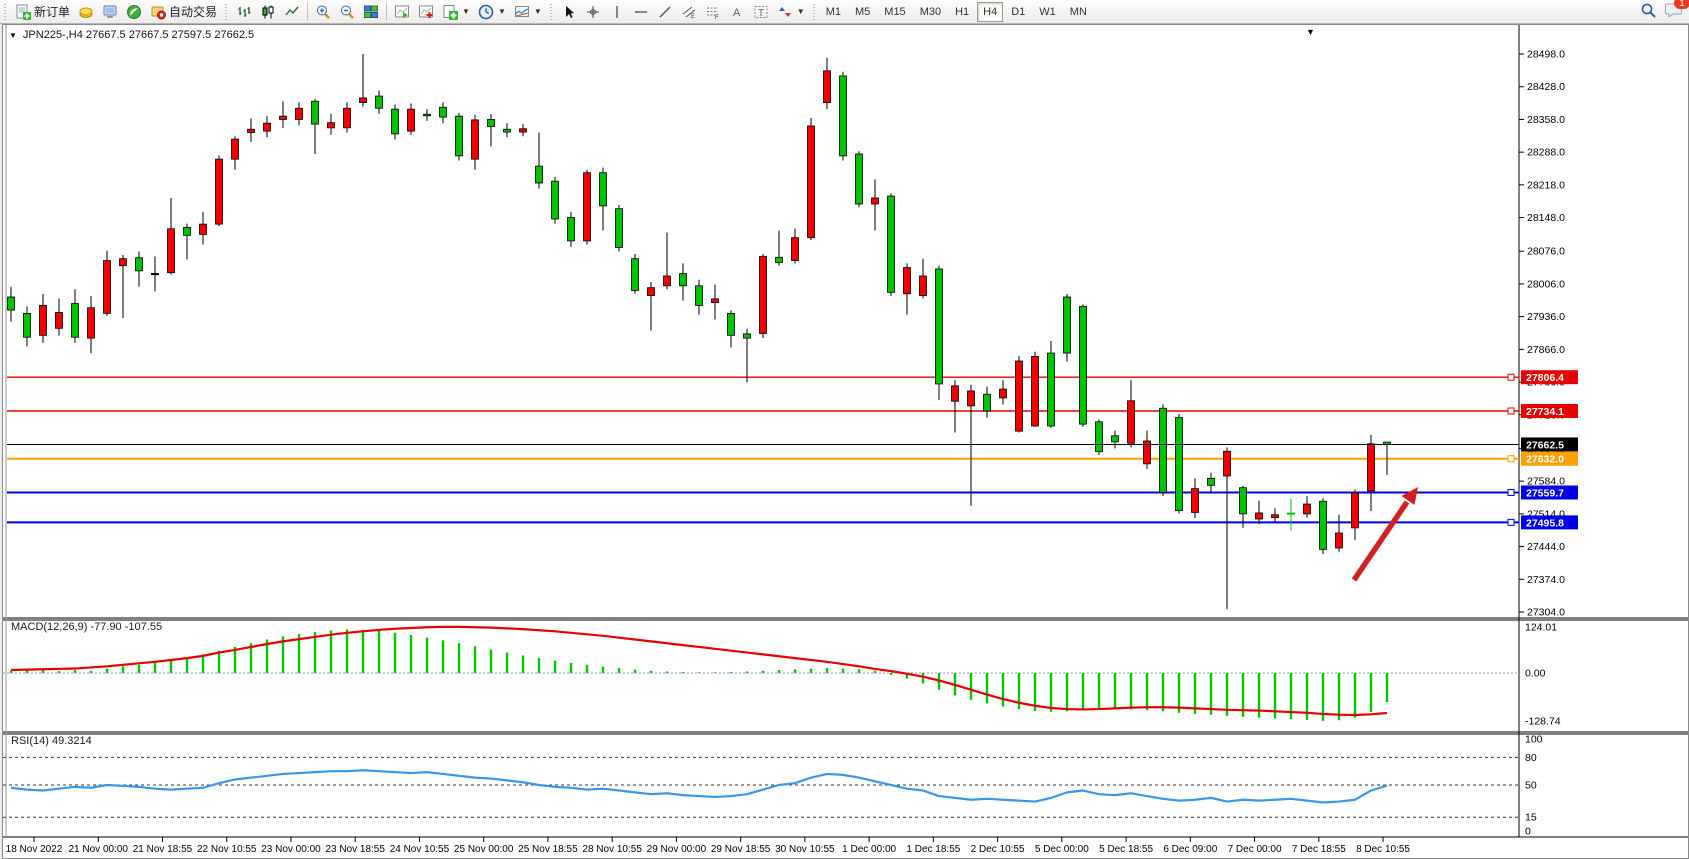  What do you see at coordinates (791, 12) in the screenshot?
I see `shapes-tool-button: ▼` at bounding box center [791, 12].